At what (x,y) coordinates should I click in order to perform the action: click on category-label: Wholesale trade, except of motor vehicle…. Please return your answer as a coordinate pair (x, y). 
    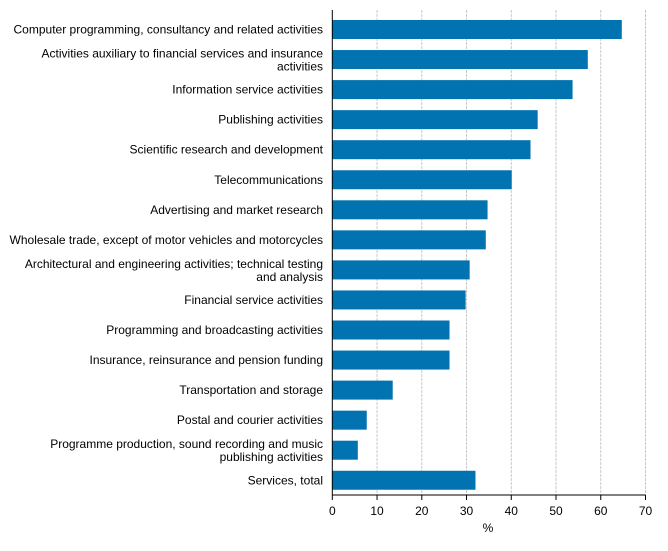
    Looking at the image, I should click on (166, 240).